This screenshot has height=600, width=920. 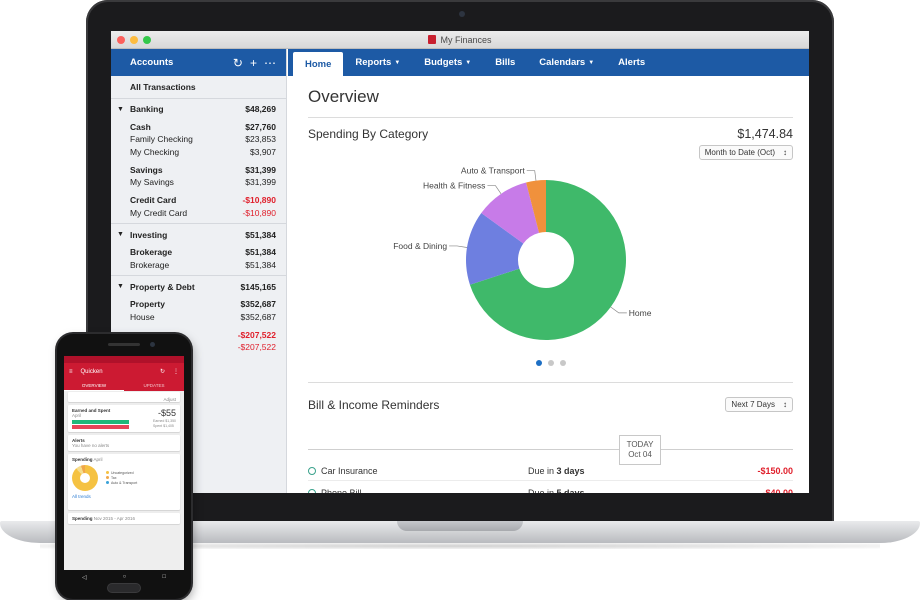 I want to click on account-amount: $23,853, so click(x=260, y=139).